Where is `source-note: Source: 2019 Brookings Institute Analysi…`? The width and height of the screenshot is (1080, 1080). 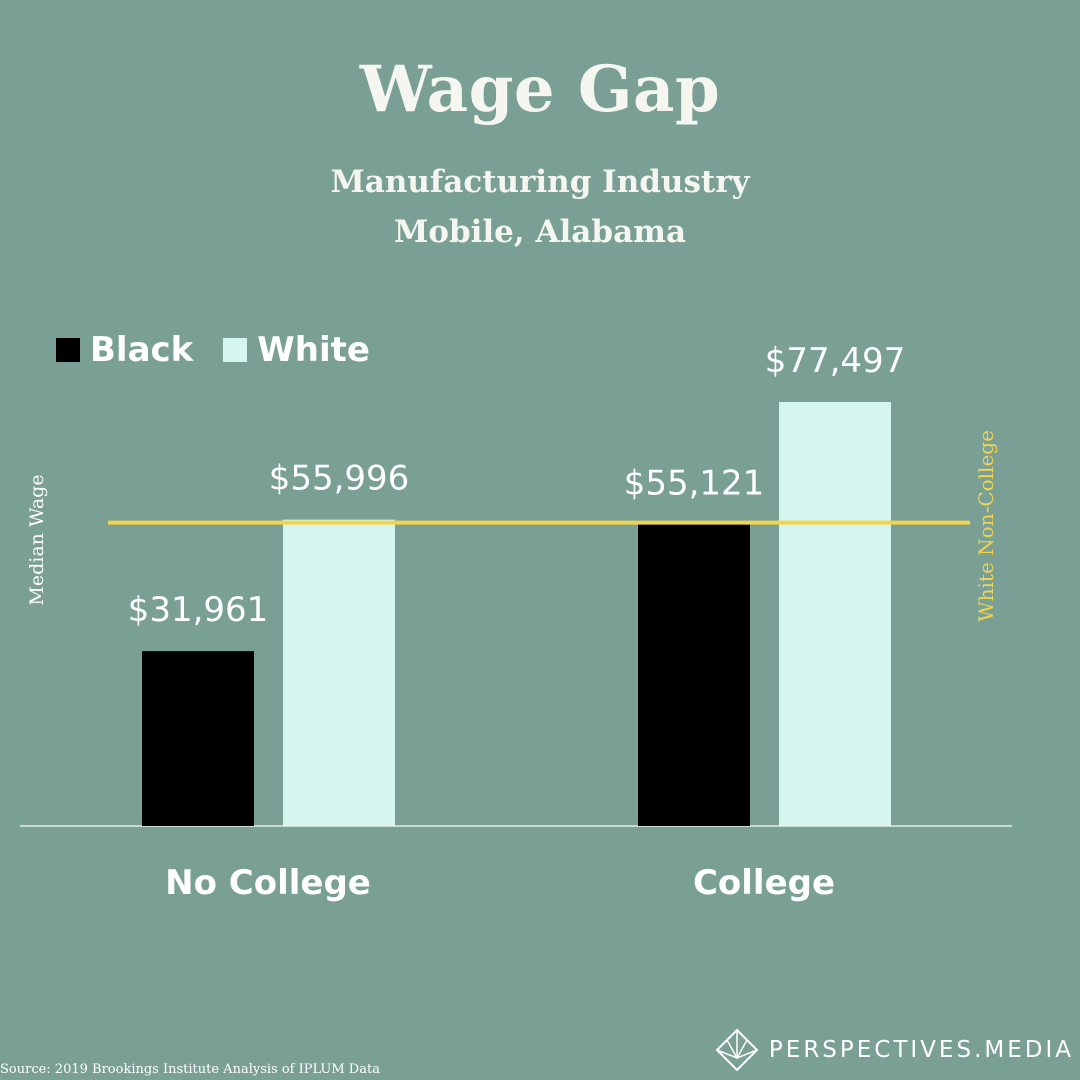 source-note: Source: 2019 Brookings Institute Analysi… is located at coordinates (190, 1069).